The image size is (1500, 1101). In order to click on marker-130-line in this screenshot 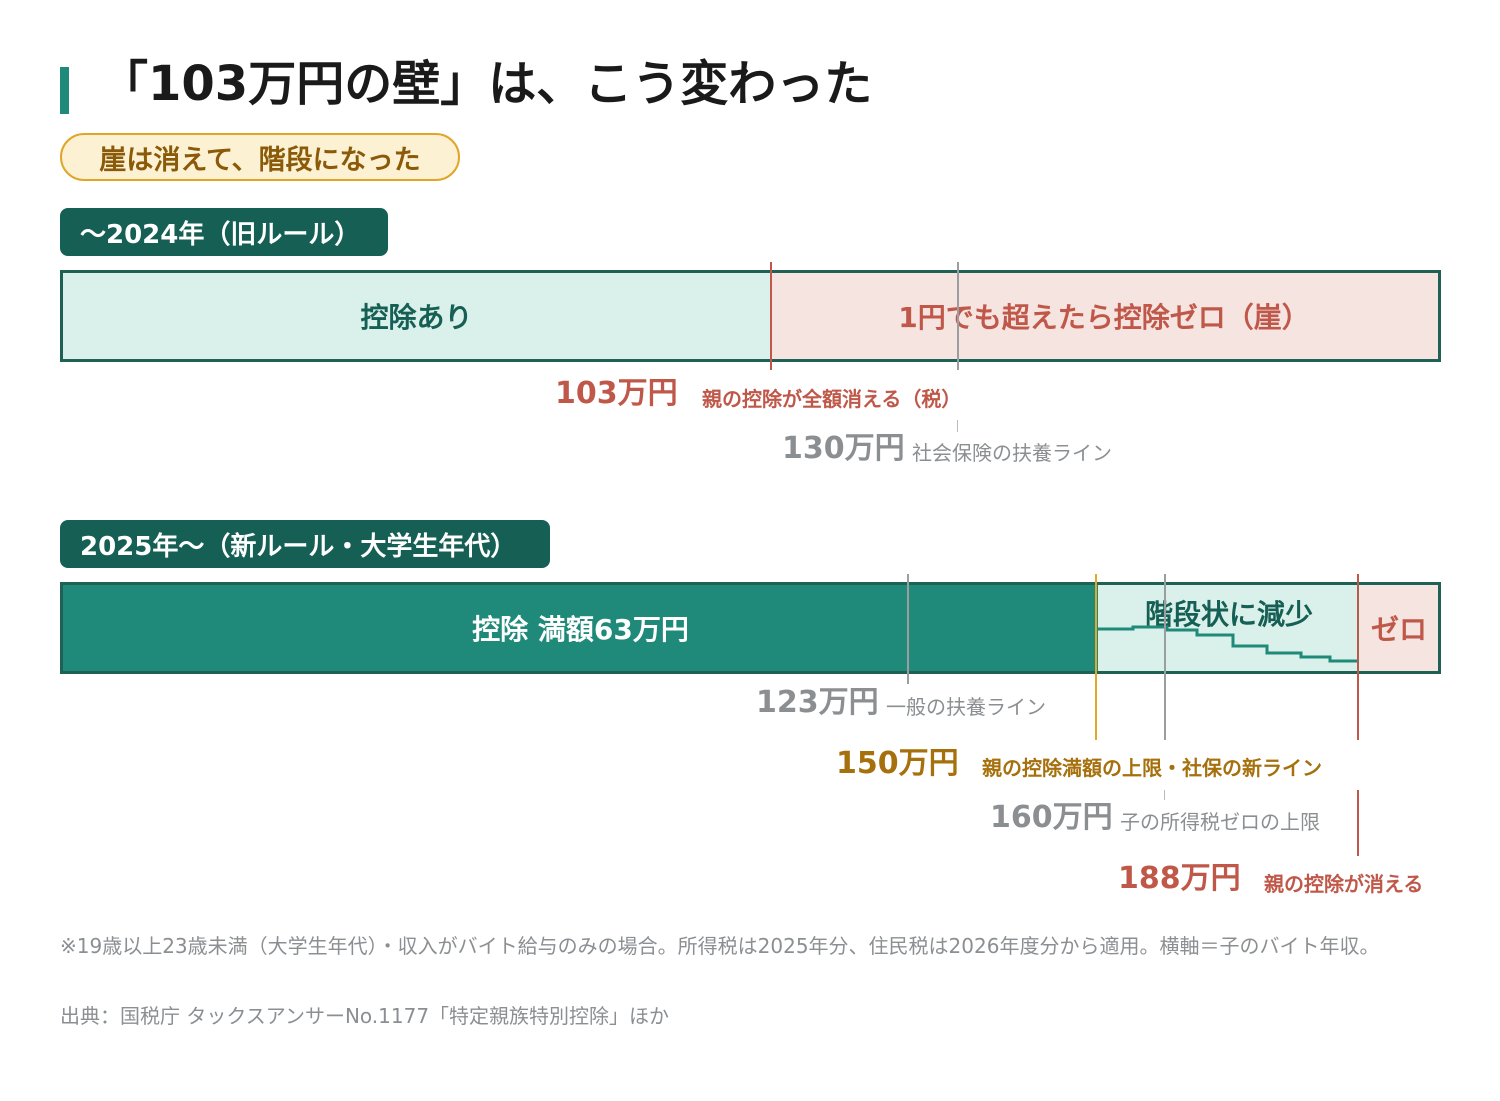, I will do `click(958, 316)`.